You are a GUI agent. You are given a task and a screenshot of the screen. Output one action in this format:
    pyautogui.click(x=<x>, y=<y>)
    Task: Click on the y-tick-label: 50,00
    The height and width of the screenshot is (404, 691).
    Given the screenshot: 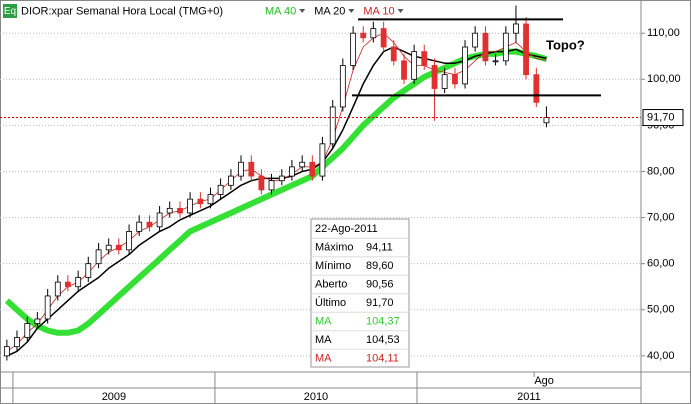 What is the action you would take?
    pyautogui.click(x=661, y=310)
    